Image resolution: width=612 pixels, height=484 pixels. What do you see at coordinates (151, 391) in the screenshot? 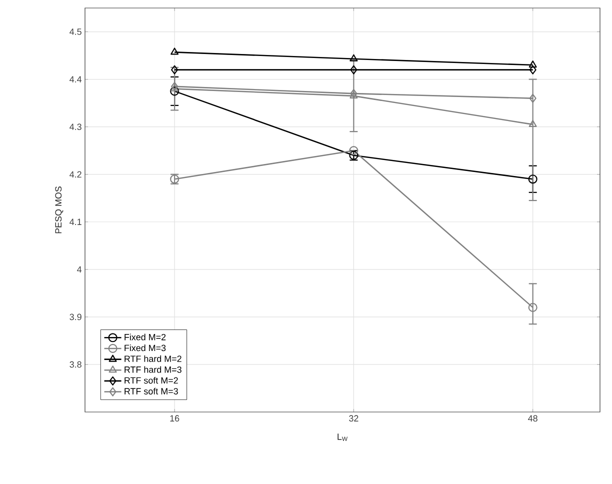
I see `legend-label: RTF soft M=3` at bounding box center [151, 391].